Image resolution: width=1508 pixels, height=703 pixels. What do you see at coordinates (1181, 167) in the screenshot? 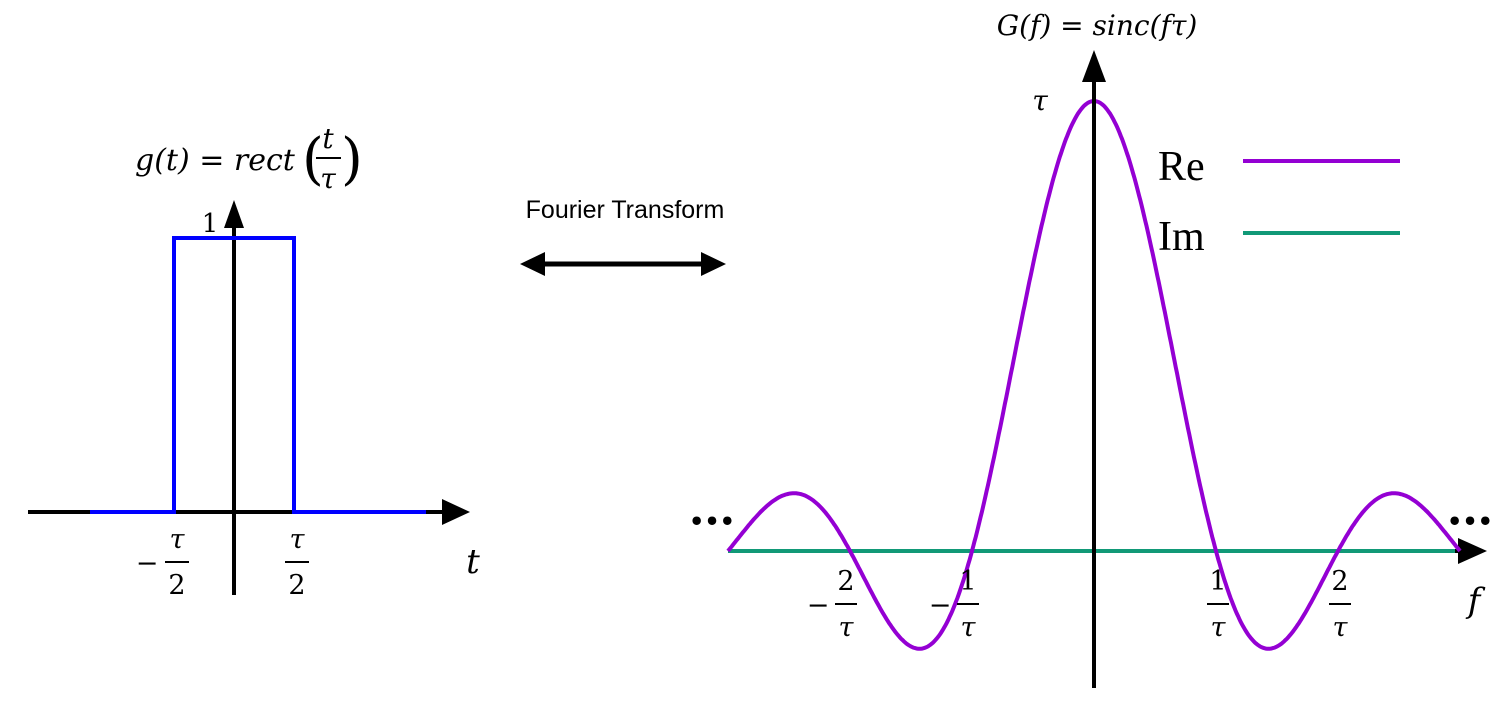
I see `legend-label-re: Re` at bounding box center [1181, 167].